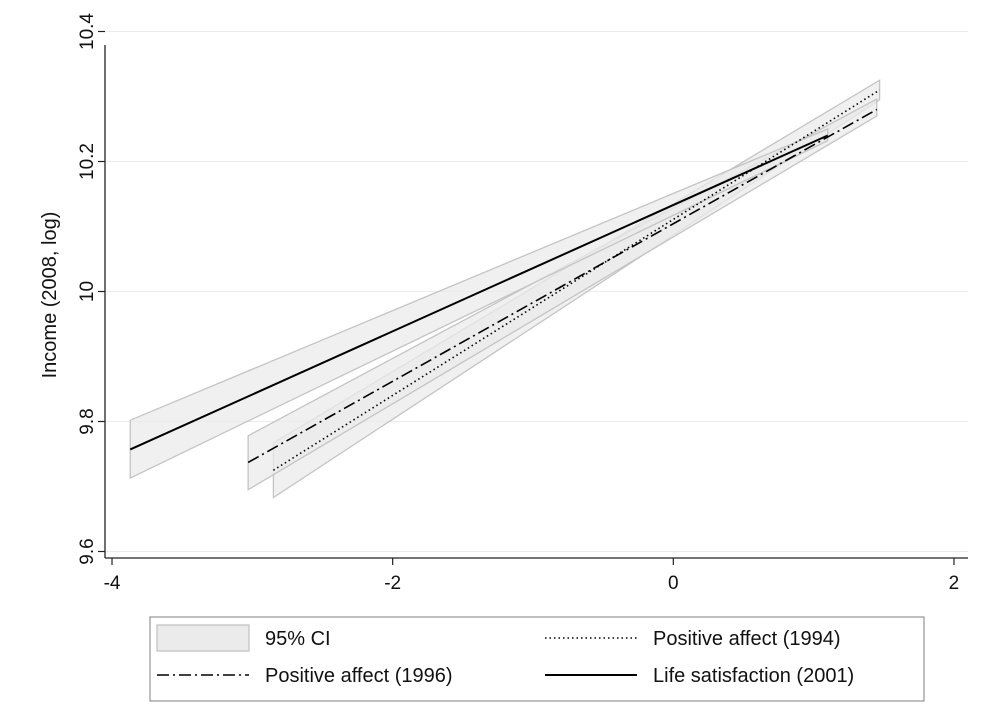 The height and width of the screenshot is (722, 984). What do you see at coordinates (359, 676) in the screenshot?
I see `legend-label-2: Positive affect (1996)` at bounding box center [359, 676].